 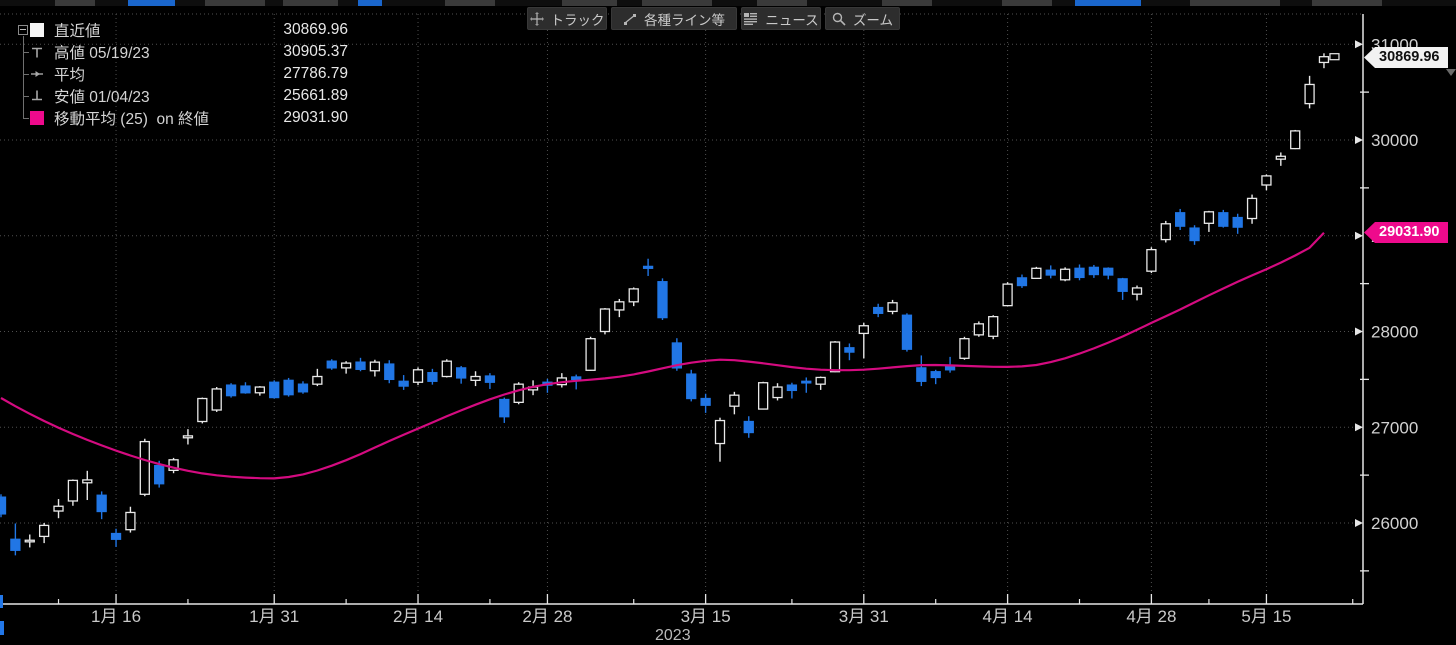 What do you see at coordinates (183, 74) in the screenshot?
I see `legend-row-average: 平均 27786.79` at bounding box center [183, 74].